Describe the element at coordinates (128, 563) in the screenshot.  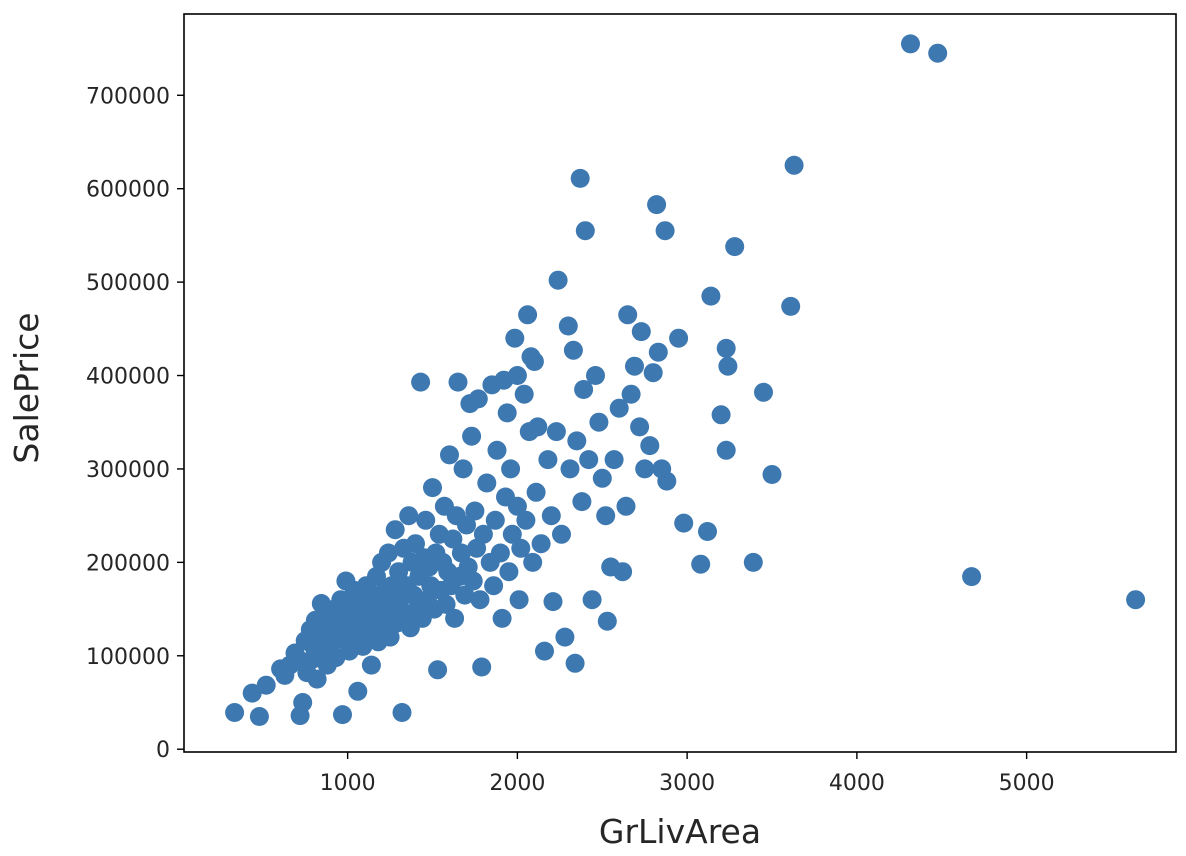
I see `y-tick-label: 200000` at that location.